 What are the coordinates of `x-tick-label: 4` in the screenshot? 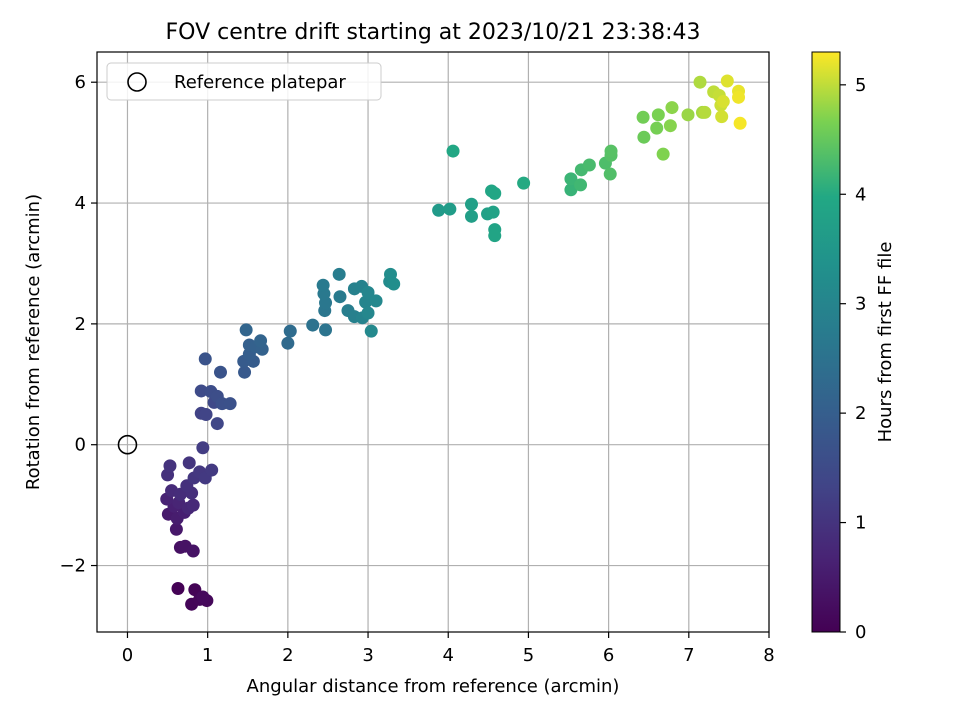 It's located at (448, 655).